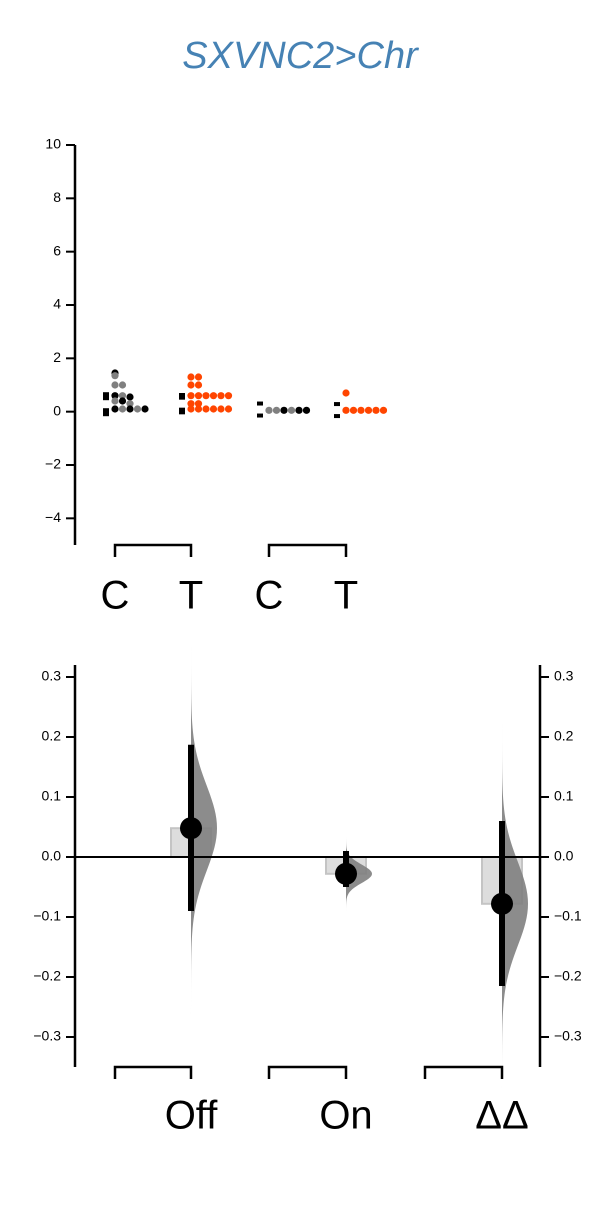 The height and width of the screenshot is (1205, 600). Describe the element at coordinates (57, 410) in the screenshot. I see `y-tick-label: 0` at that location.